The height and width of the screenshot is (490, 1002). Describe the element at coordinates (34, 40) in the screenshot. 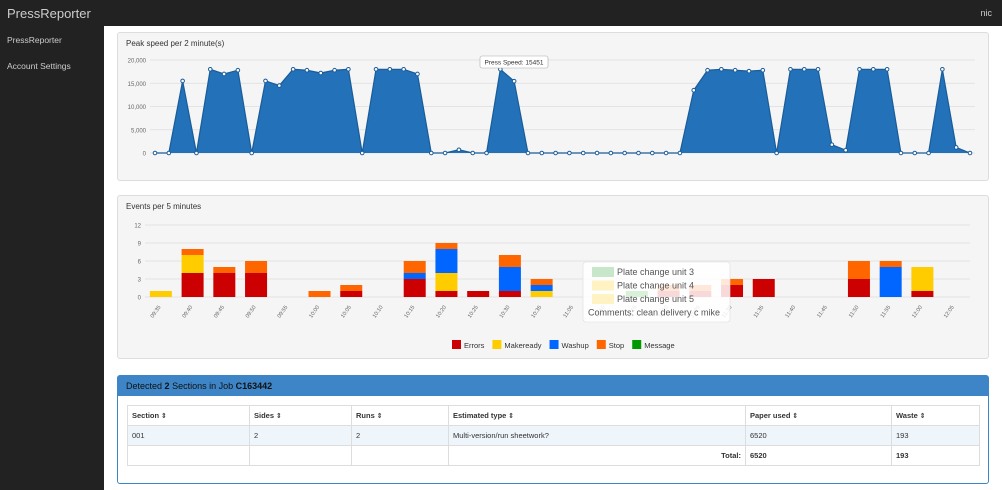

I see `sidebar-item: PressReporter` at that location.